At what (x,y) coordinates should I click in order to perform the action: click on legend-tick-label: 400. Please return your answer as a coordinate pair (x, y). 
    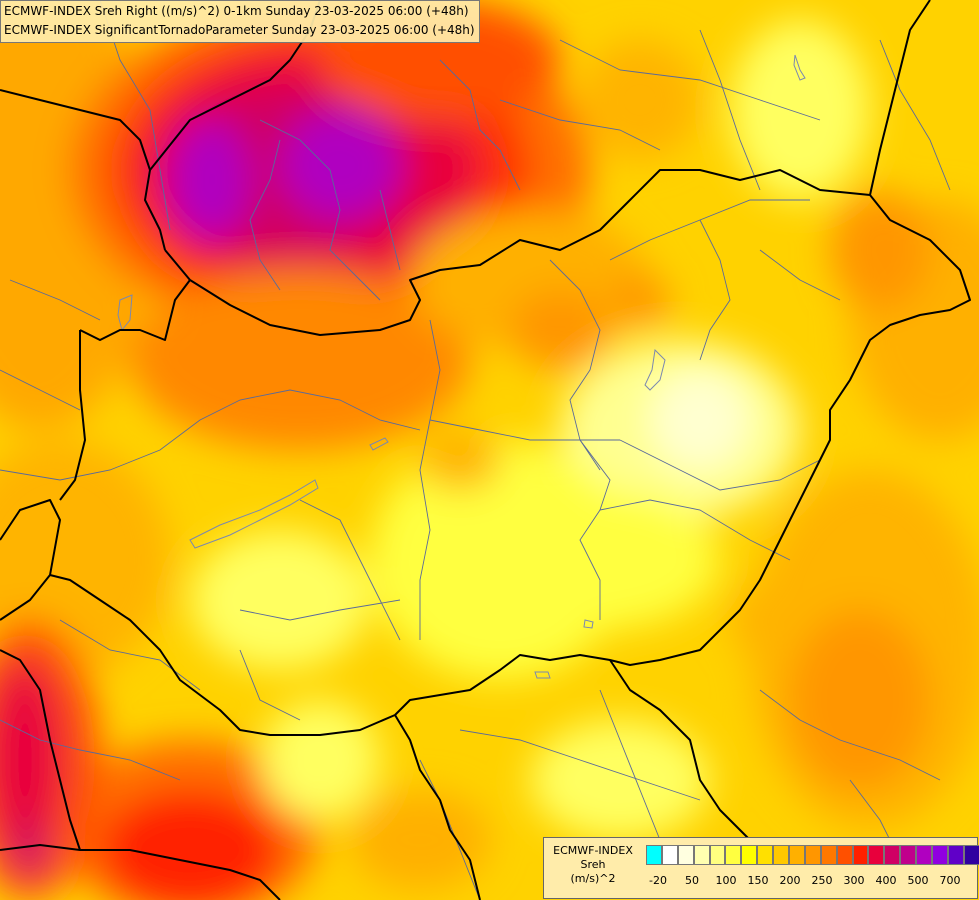
    Looking at the image, I should click on (886, 880).